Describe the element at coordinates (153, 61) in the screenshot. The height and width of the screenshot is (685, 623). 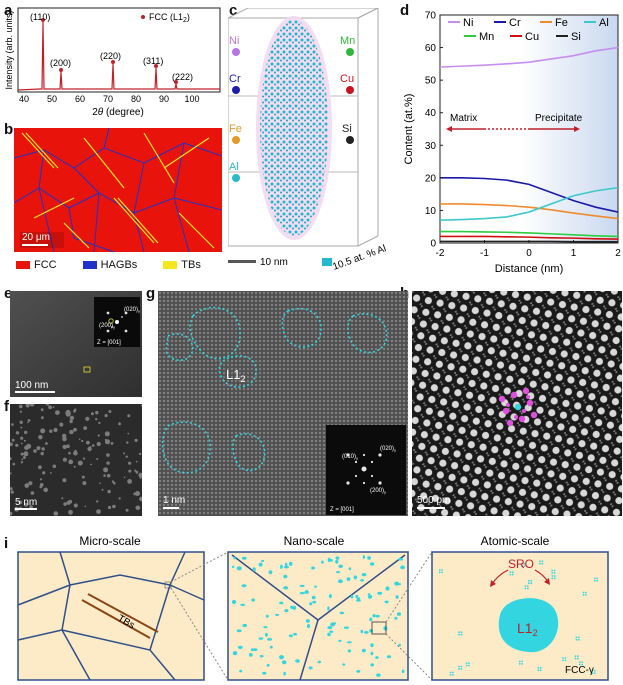
I see `xrd-peak-label: (311)` at that location.